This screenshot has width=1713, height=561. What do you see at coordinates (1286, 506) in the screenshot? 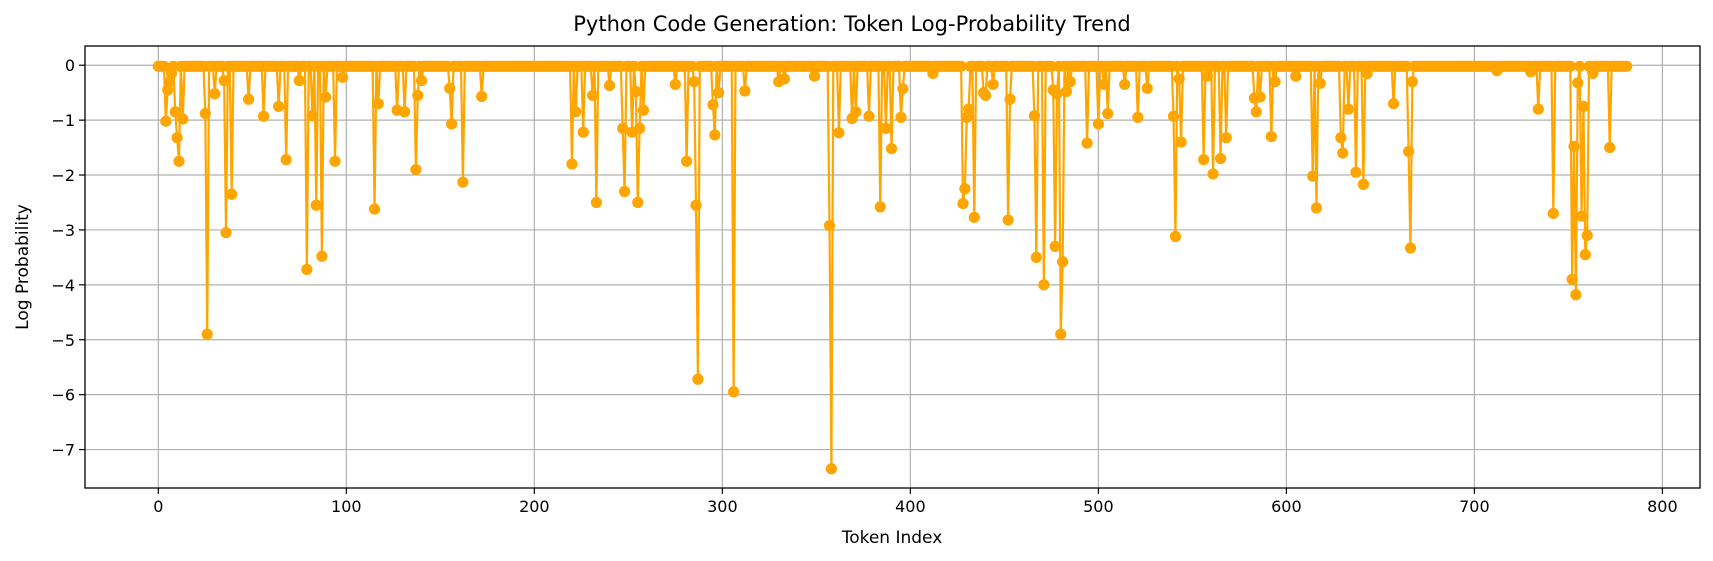
I see `x-tick-label: 600` at bounding box center [1286, 506].